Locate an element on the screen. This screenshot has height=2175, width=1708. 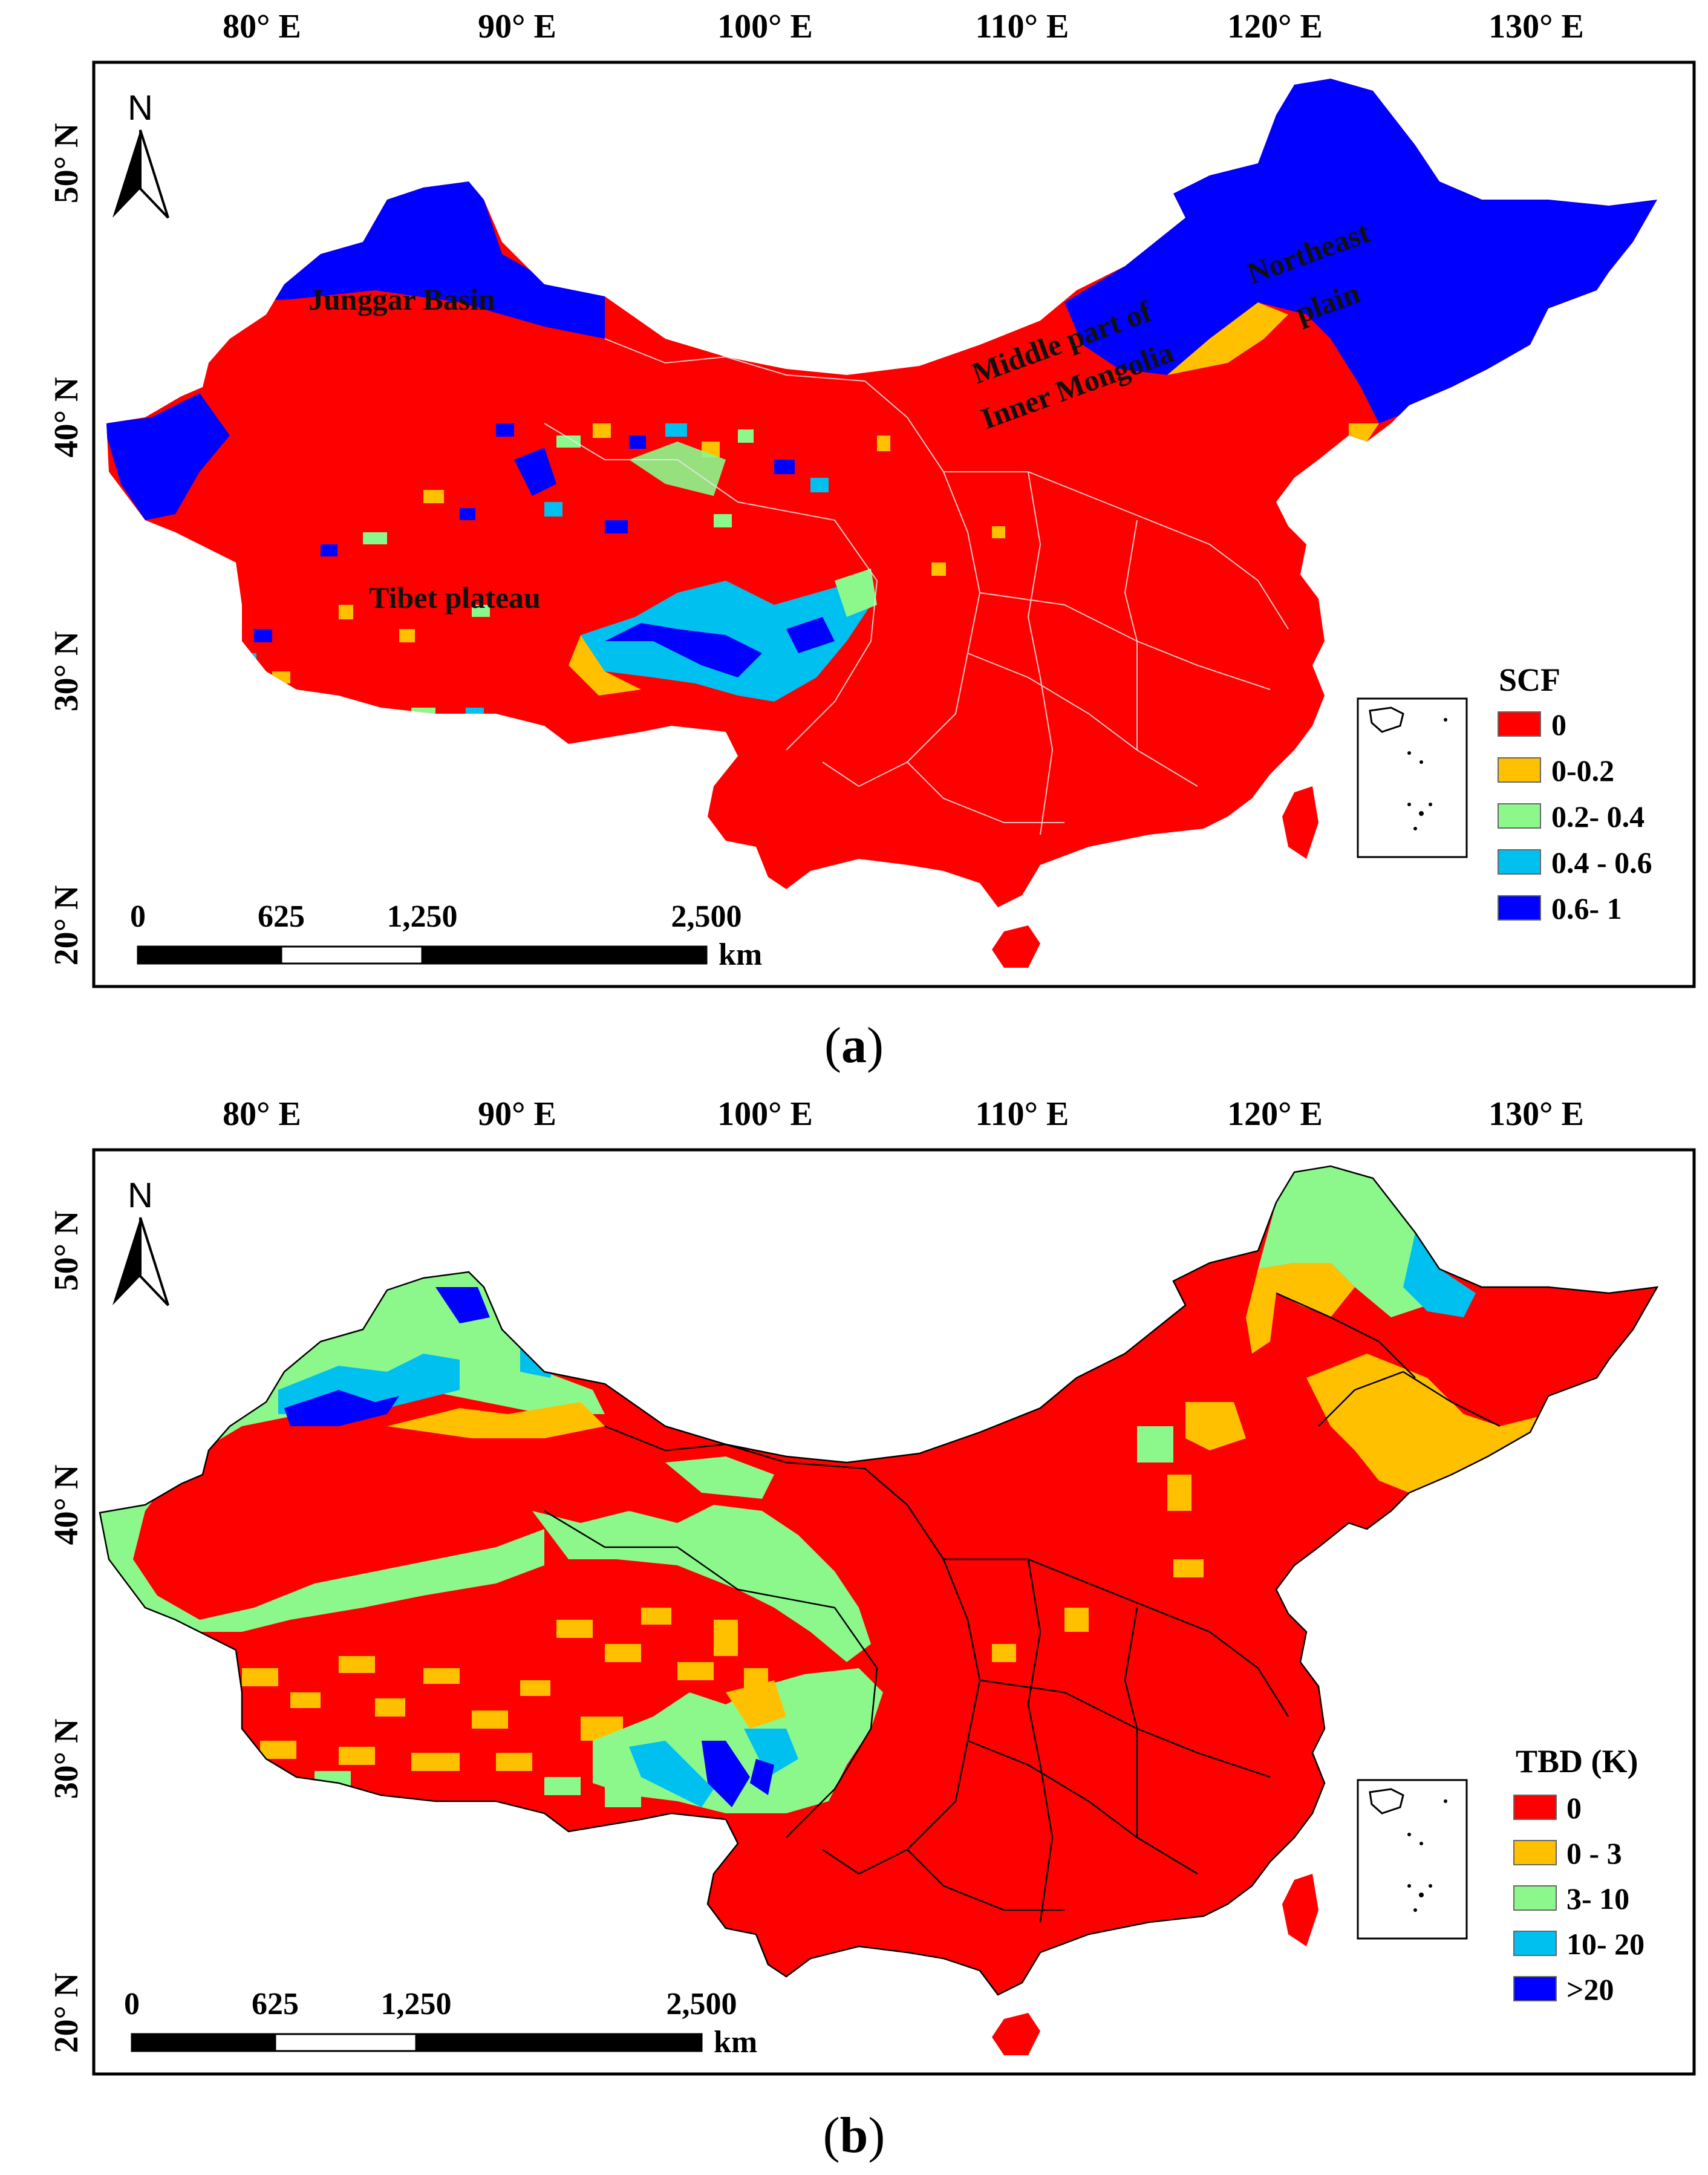
caption-a: (a) is located at coordinates (854, 1045).